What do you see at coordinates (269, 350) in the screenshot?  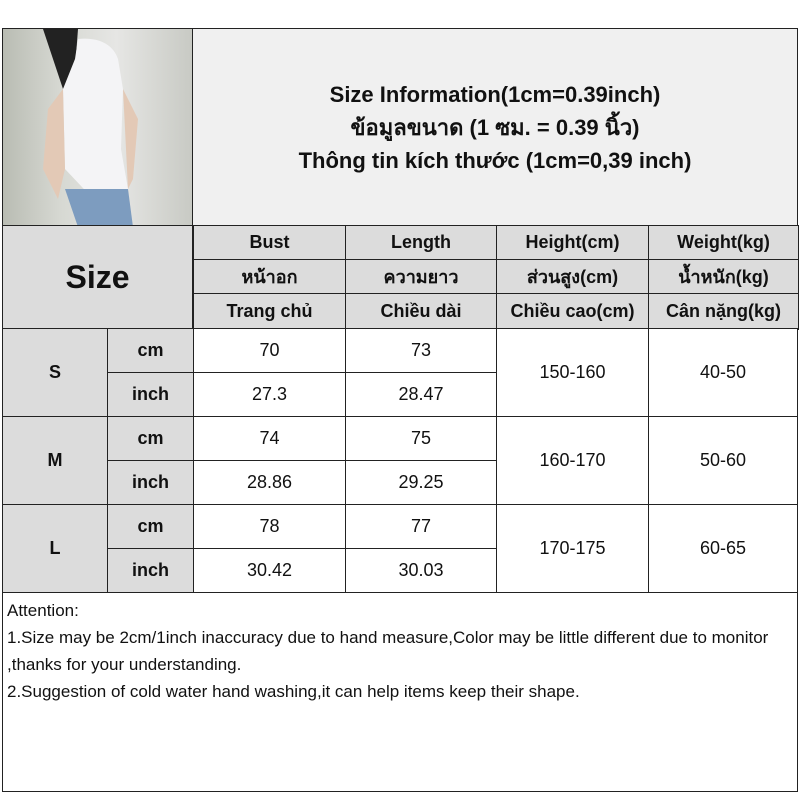 I see `bust-cm-value: 70` at bounding box center [269, 350].